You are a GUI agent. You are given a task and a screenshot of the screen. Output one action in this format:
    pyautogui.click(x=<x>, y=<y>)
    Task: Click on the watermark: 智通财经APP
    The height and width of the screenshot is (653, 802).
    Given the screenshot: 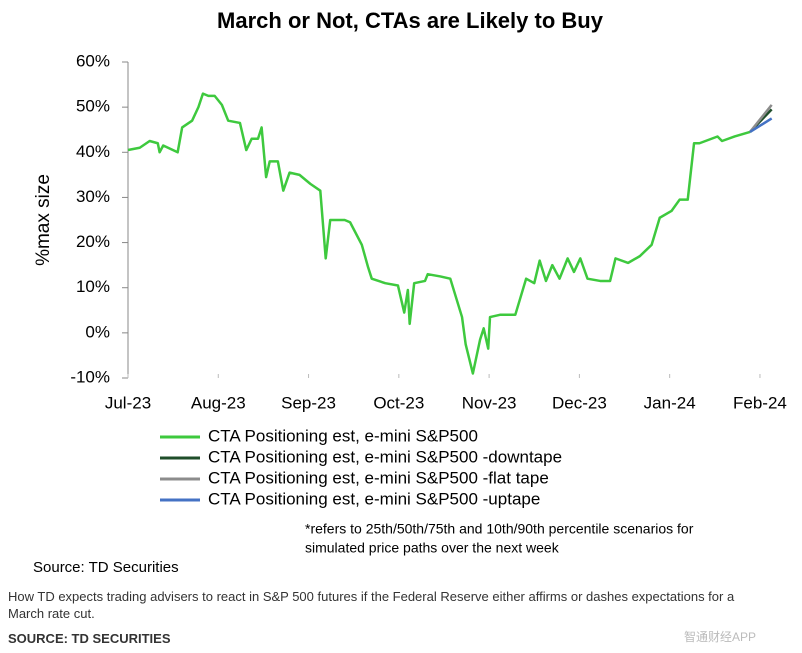 What is the action you would take?
    pyautogui.click(x=720, y=637)
    